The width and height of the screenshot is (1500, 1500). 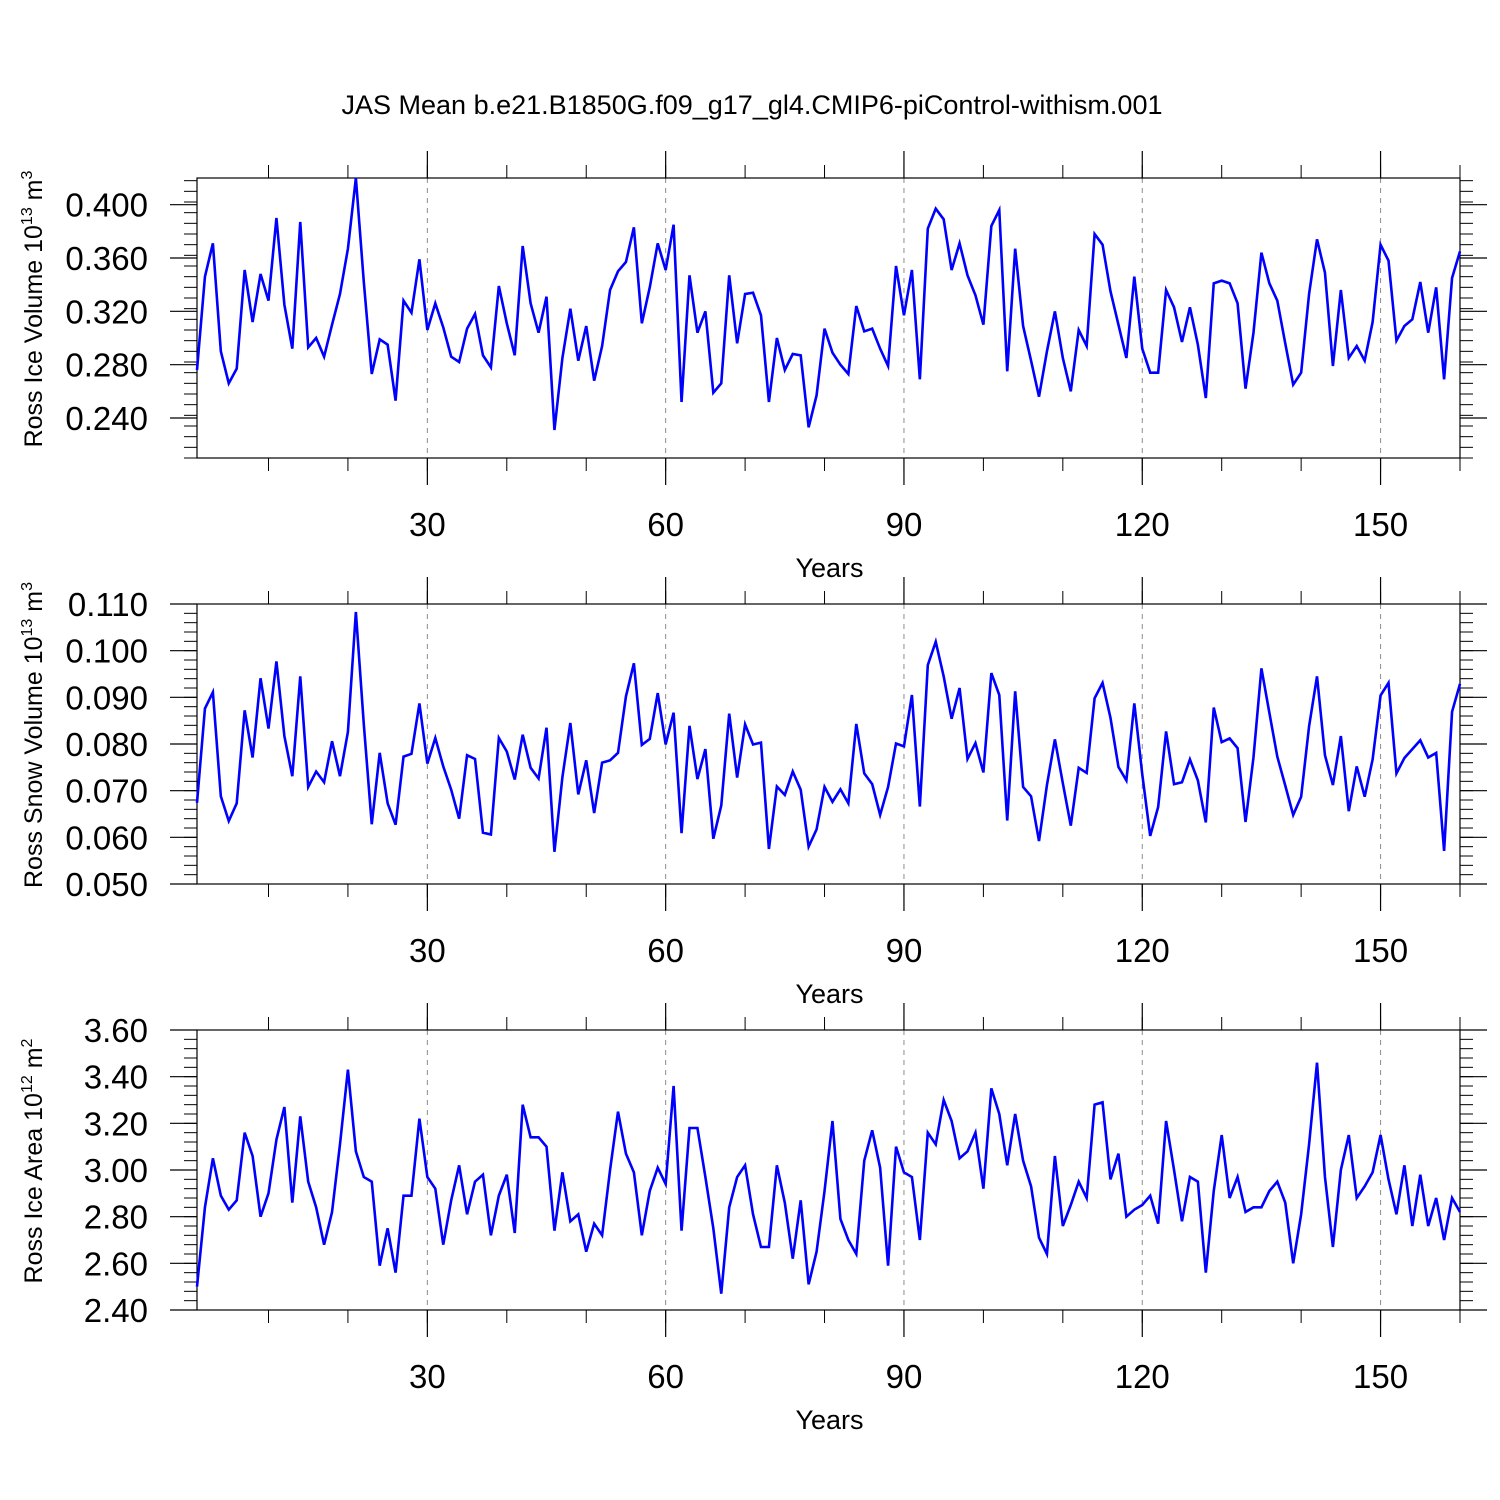 What do you see at coordinates (33, 1160) in the screenshot?
I see `y-axis-label: Ross Ice Area 1012 m2` at bounding box center [33, 1160].